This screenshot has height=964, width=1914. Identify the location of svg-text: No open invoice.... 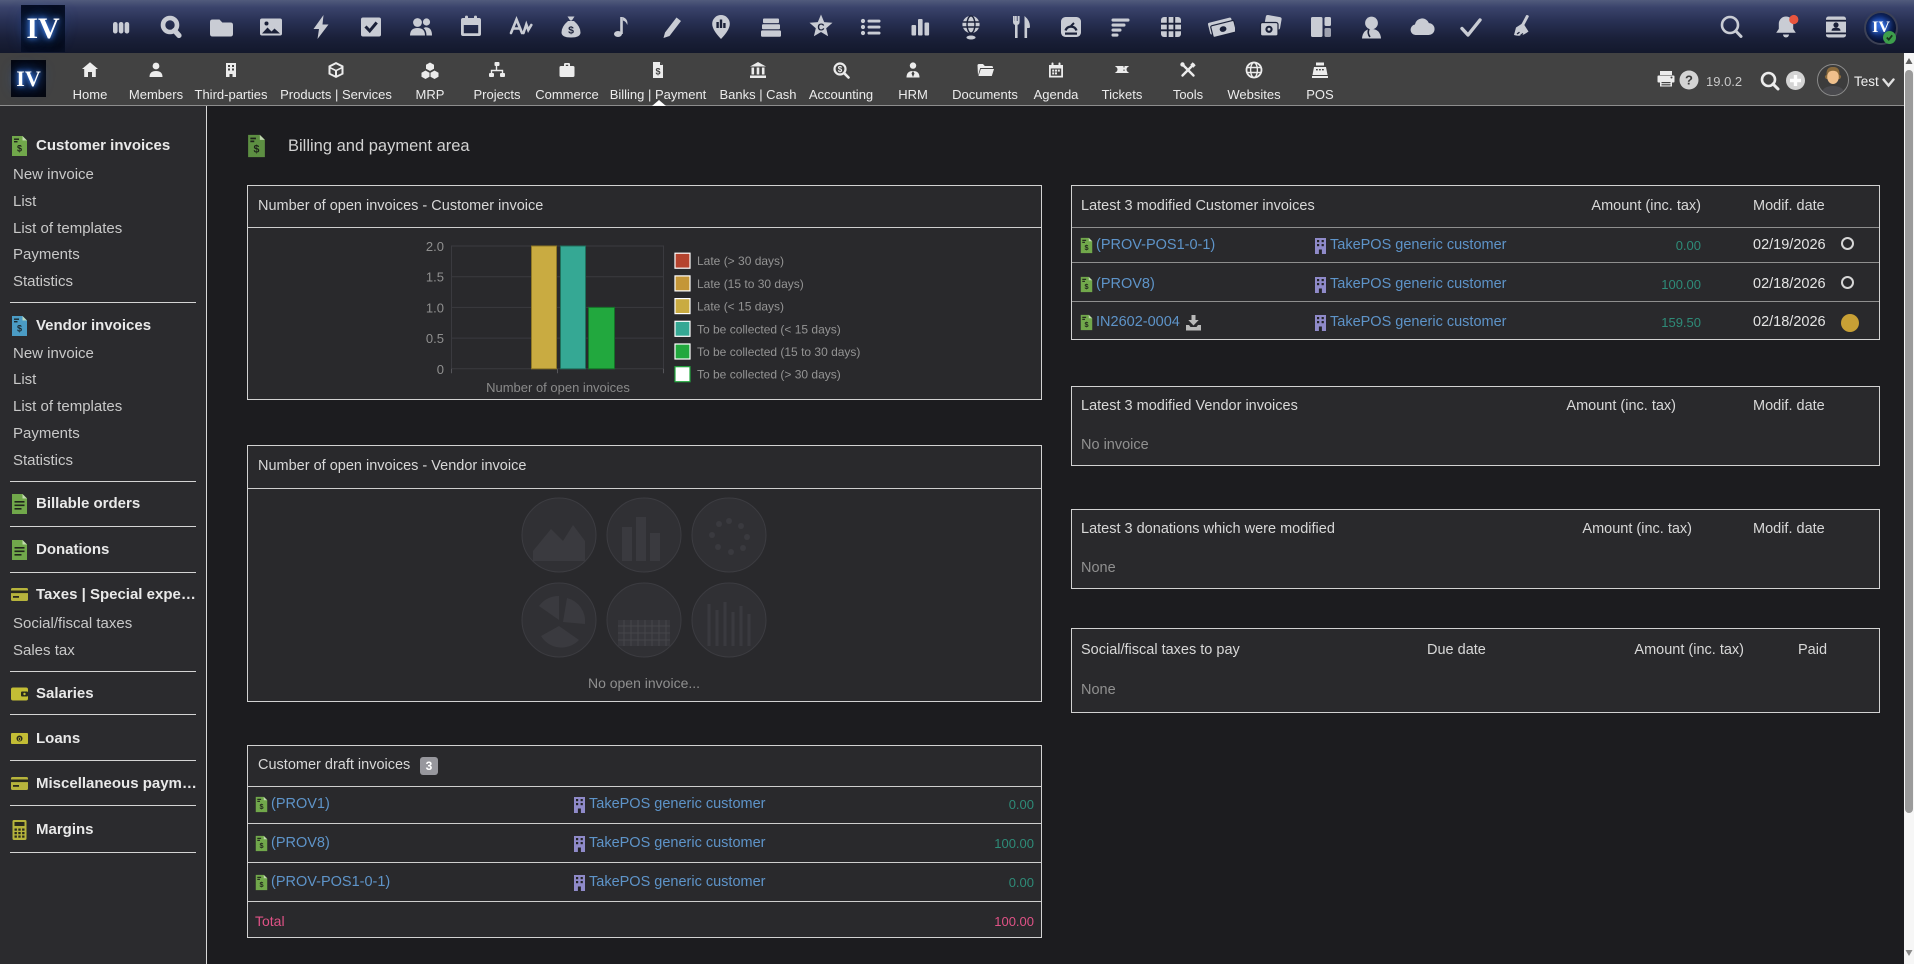
(644, 683).